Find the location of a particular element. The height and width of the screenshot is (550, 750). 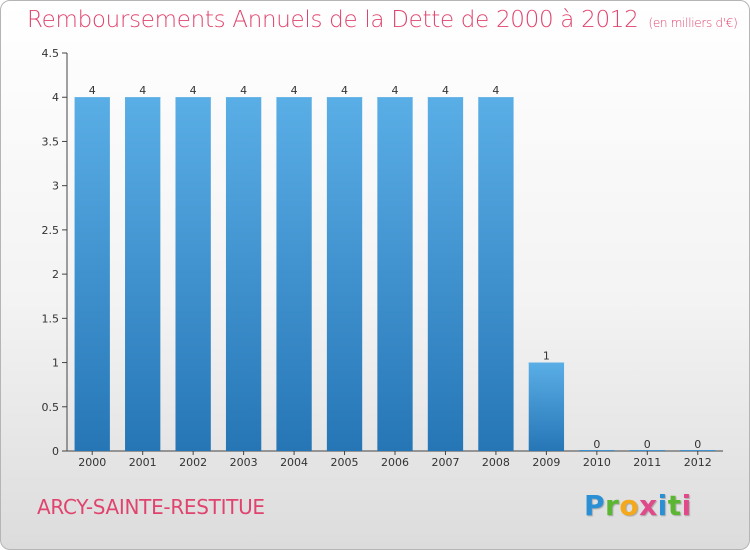

y-tick-label: 3 is located at coordinates (55, 186).